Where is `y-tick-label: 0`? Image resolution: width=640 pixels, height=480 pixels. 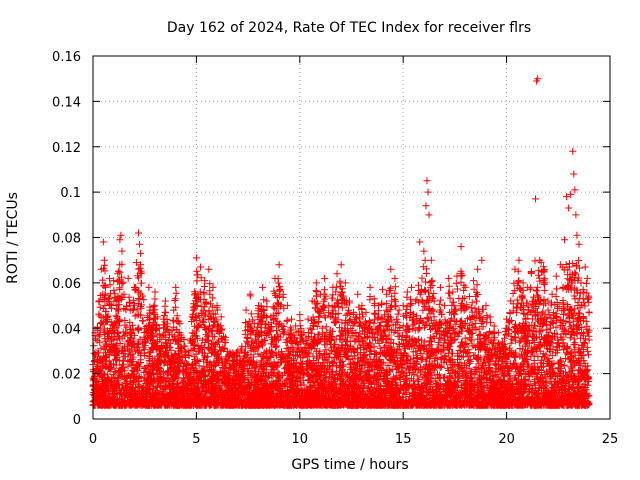
y-tick-label: 0 is located at coordinates (77, 420).